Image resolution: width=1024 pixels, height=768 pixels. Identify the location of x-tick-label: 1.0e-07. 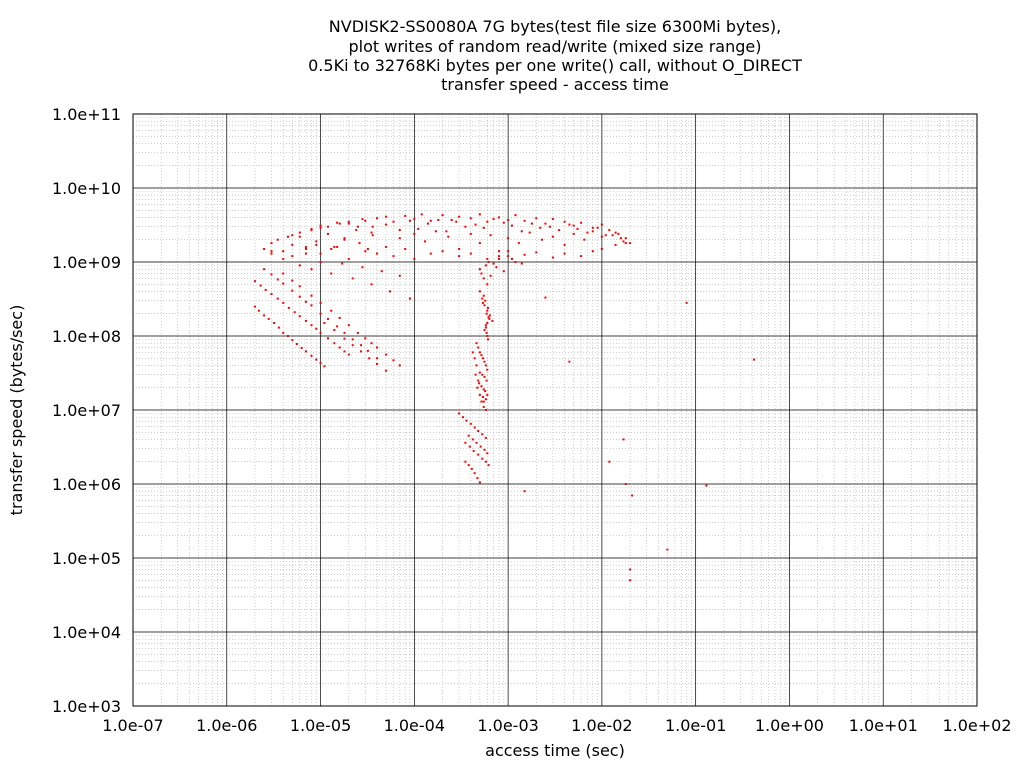
(132, 725).